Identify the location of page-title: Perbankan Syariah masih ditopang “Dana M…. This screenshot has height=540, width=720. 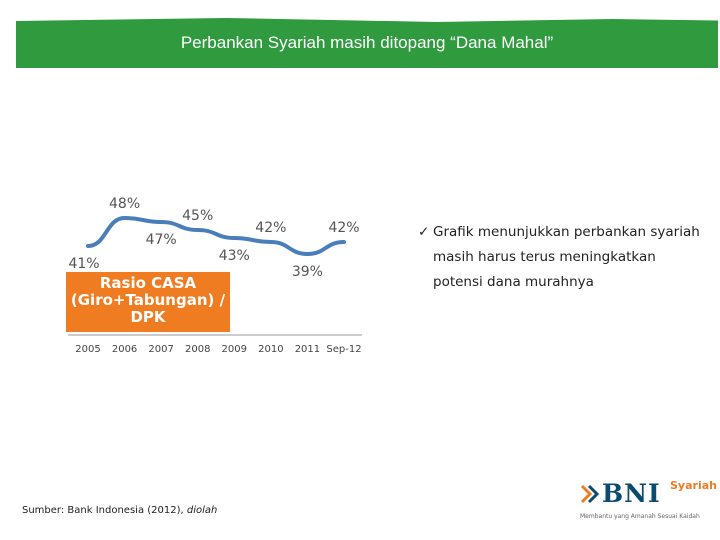
(367, 42).